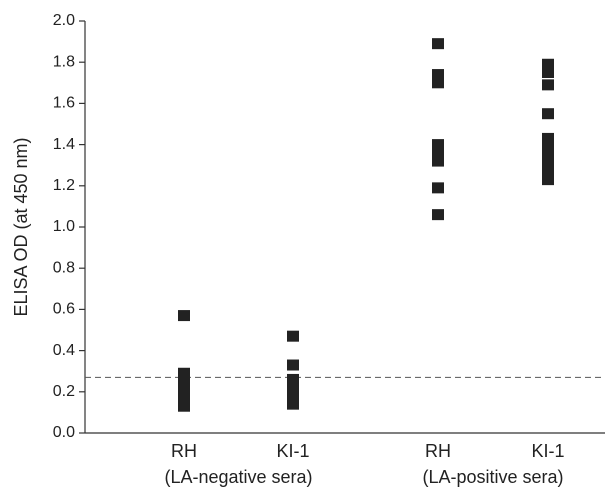 Image resolution: width=605 pixels, height=493 pixels. What do you see at coordinates (21, 226) in the screenshot?
I see `y-axis-title: ELISA OD (at 450 nm)` at bounding box center [21, 226].